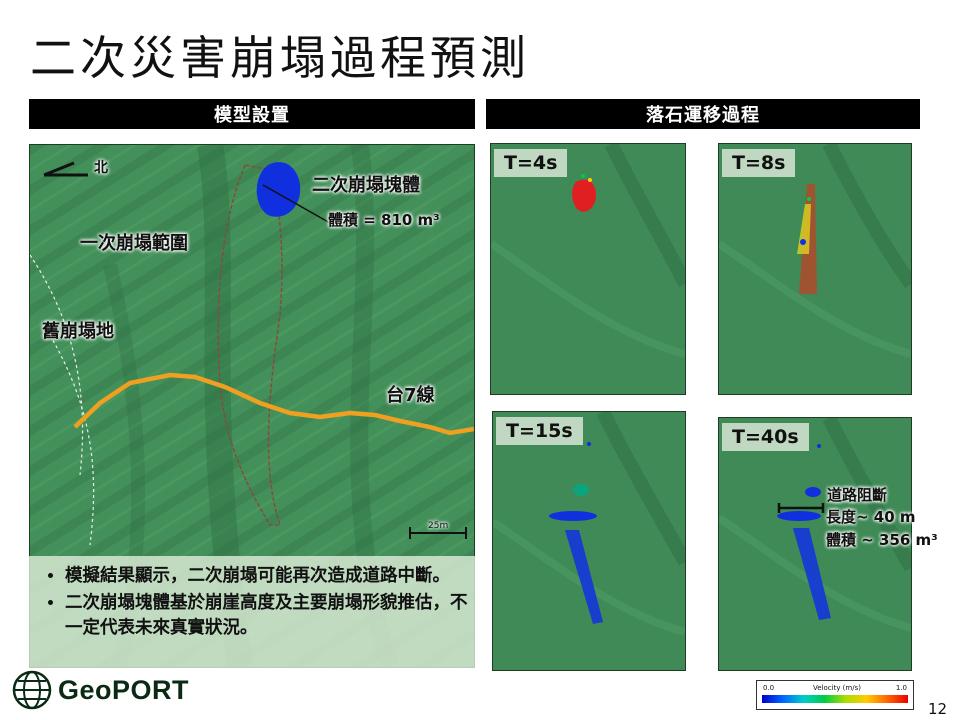 The image size is (960, 720). I want to click on frame-t4: T=4s, so click(588, 269).